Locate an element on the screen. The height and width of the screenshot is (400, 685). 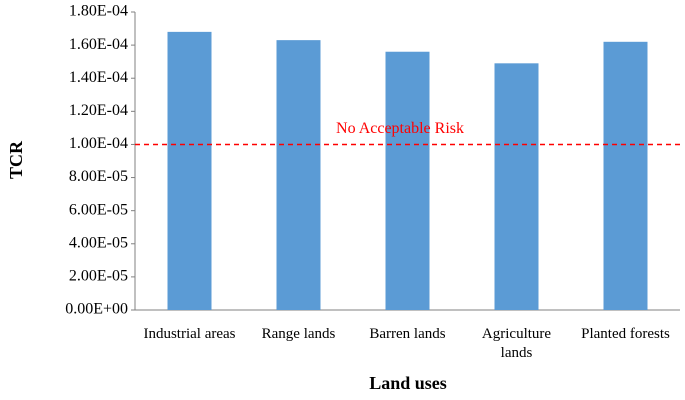
y-tick-label: 0.00E+00 is located at coordinates (96, 309).